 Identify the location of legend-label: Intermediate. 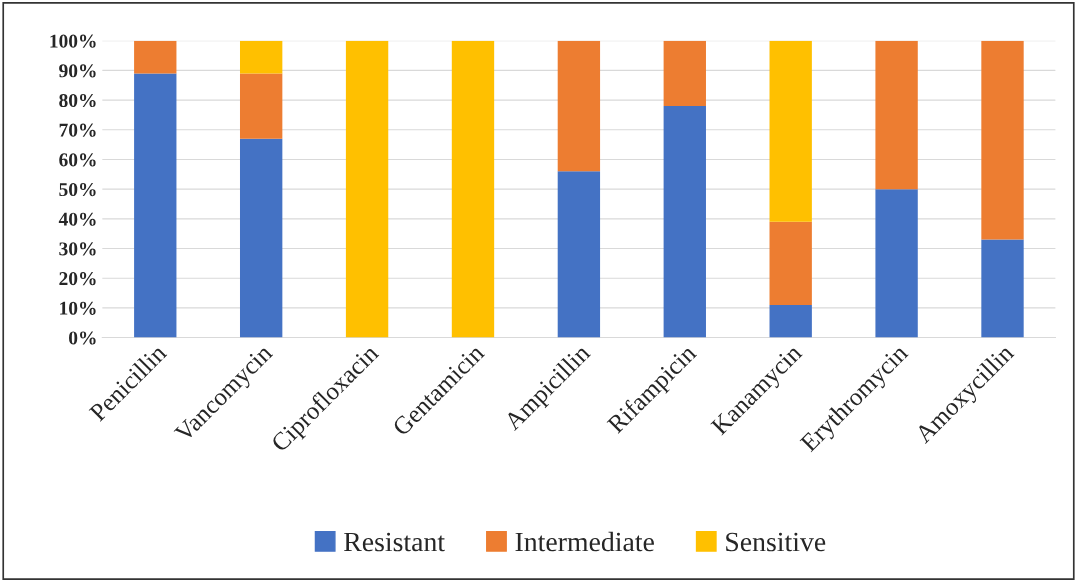
(584, 541).